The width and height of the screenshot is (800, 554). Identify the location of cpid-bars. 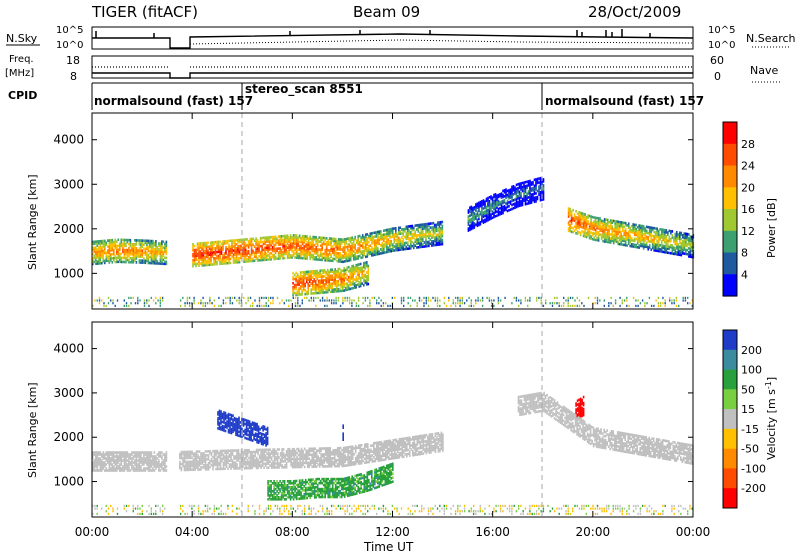
(392, 96).